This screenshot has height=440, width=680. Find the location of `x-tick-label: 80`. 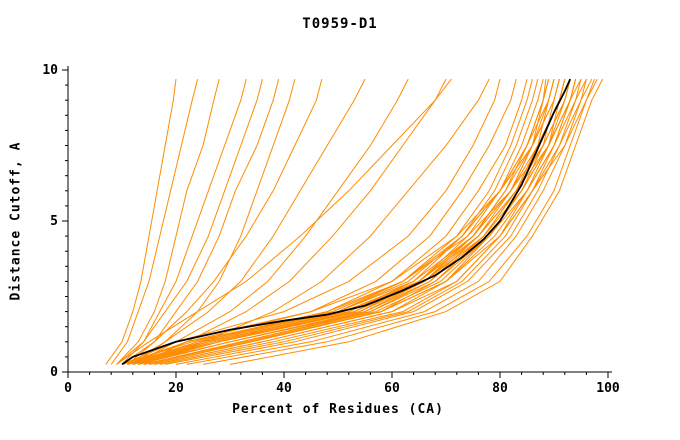

x-tick-label: 80 is located at coordinates (500, 388).